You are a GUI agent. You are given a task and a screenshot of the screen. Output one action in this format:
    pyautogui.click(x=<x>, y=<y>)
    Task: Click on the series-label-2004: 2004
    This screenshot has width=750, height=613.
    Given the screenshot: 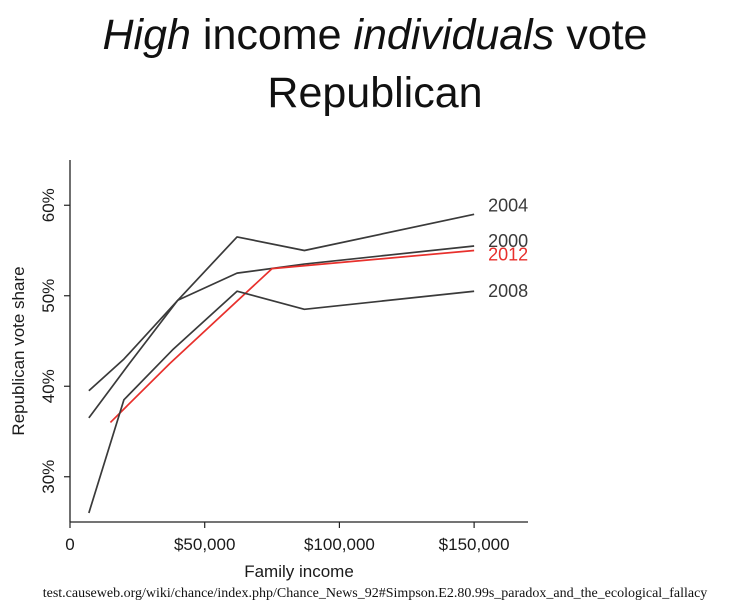 What is the action you would take?
    pyautogui.click(x=508, y=205)
    